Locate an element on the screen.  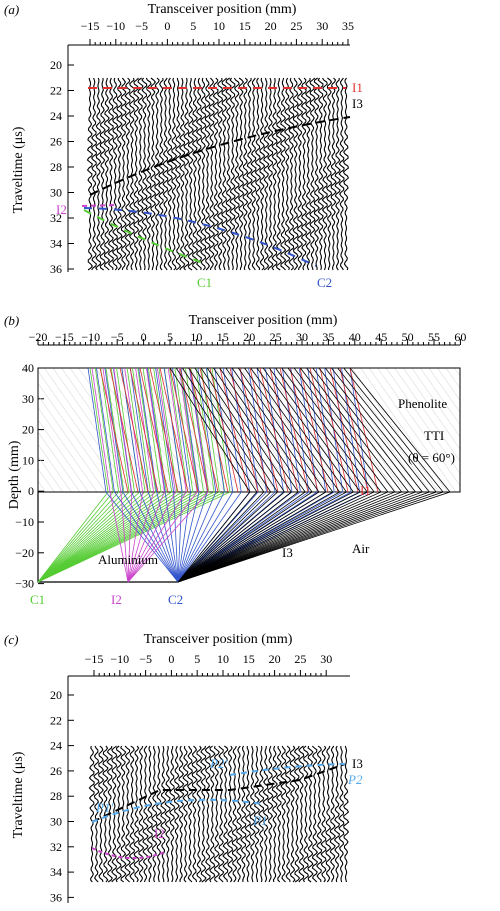
y-tick-label: 30 is located at coordinates (56, 822).